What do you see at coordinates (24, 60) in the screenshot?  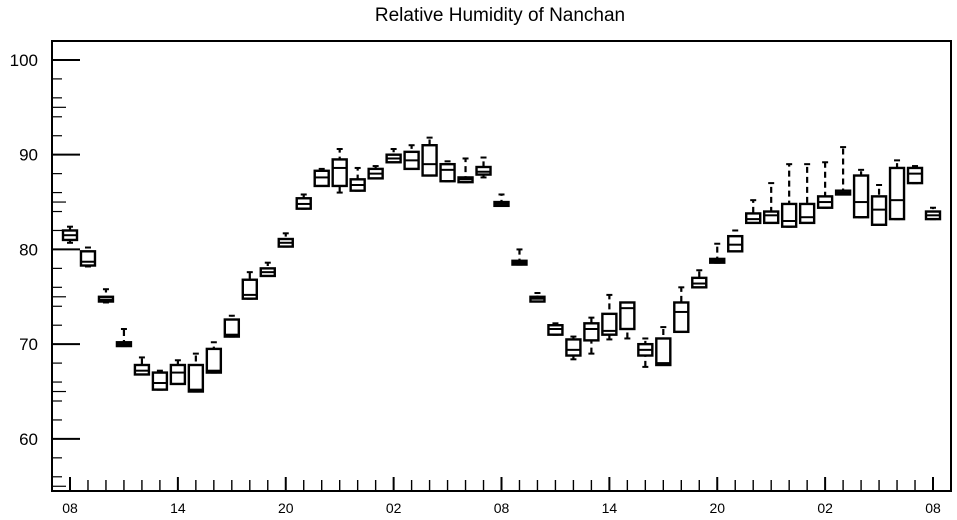 I see `y-tick-label: 100` at bounding box center [24, 60].